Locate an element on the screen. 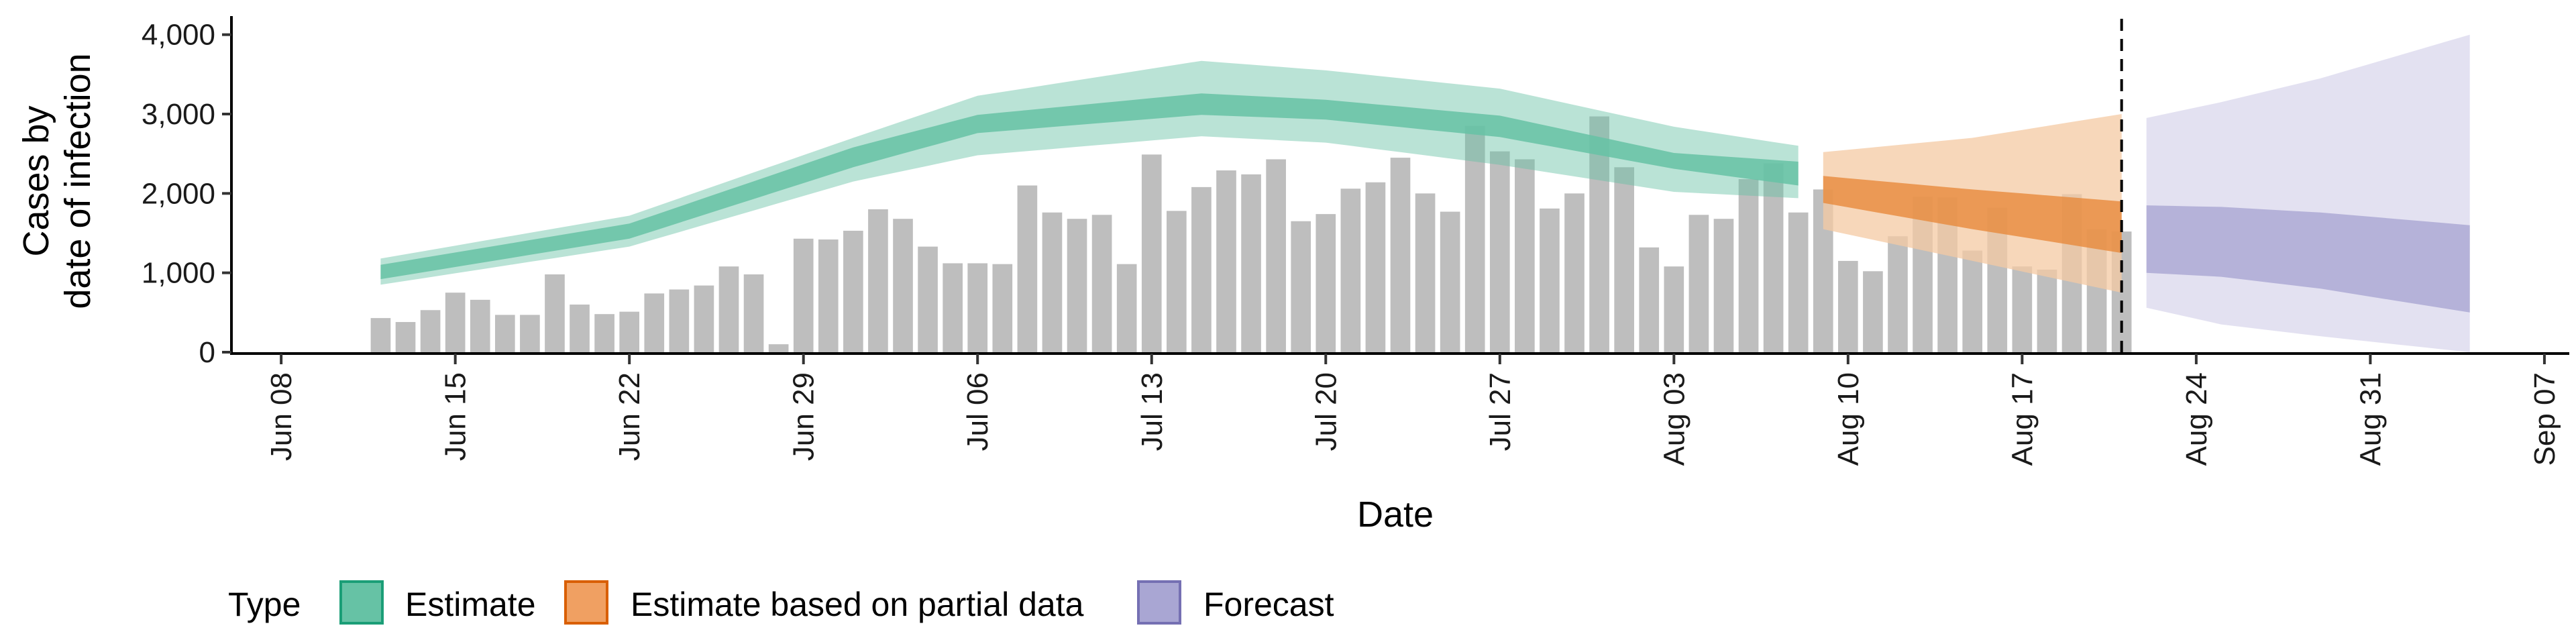 This screenshot has width=2576, height=644. y-axis-title-line-1: Cases by is located at coordinates (36, 180).